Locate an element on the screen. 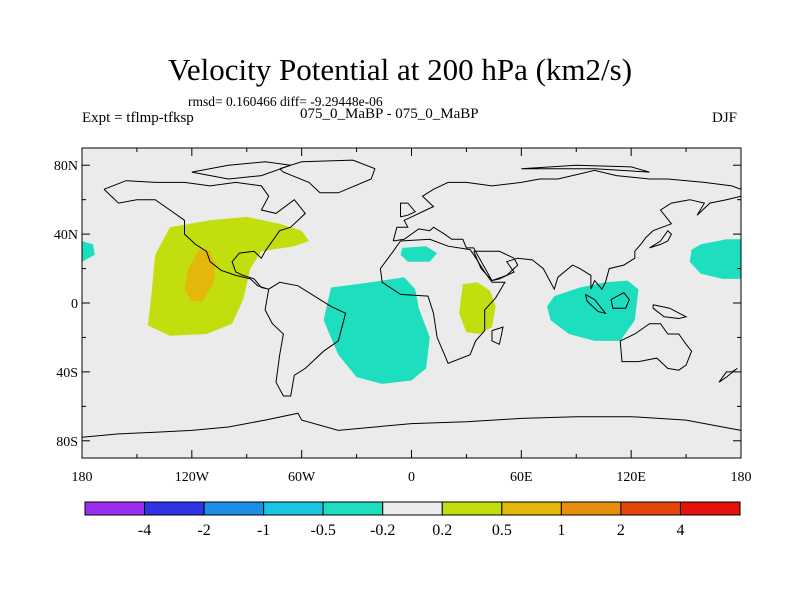  stats-line: rmsd= 0.160466 diff= -9.29448e-06 is located at coordinates (285, 101).